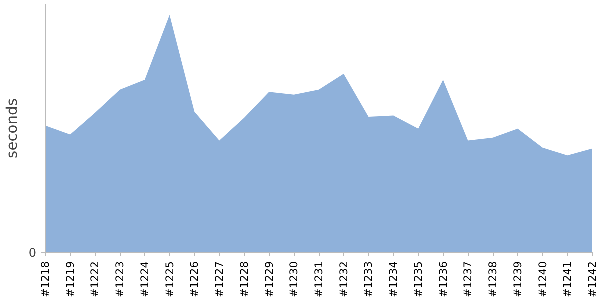  Describe the element at coordinates (244, 279) in the screenshot. I see `x-tick-label: #1228` at that location.